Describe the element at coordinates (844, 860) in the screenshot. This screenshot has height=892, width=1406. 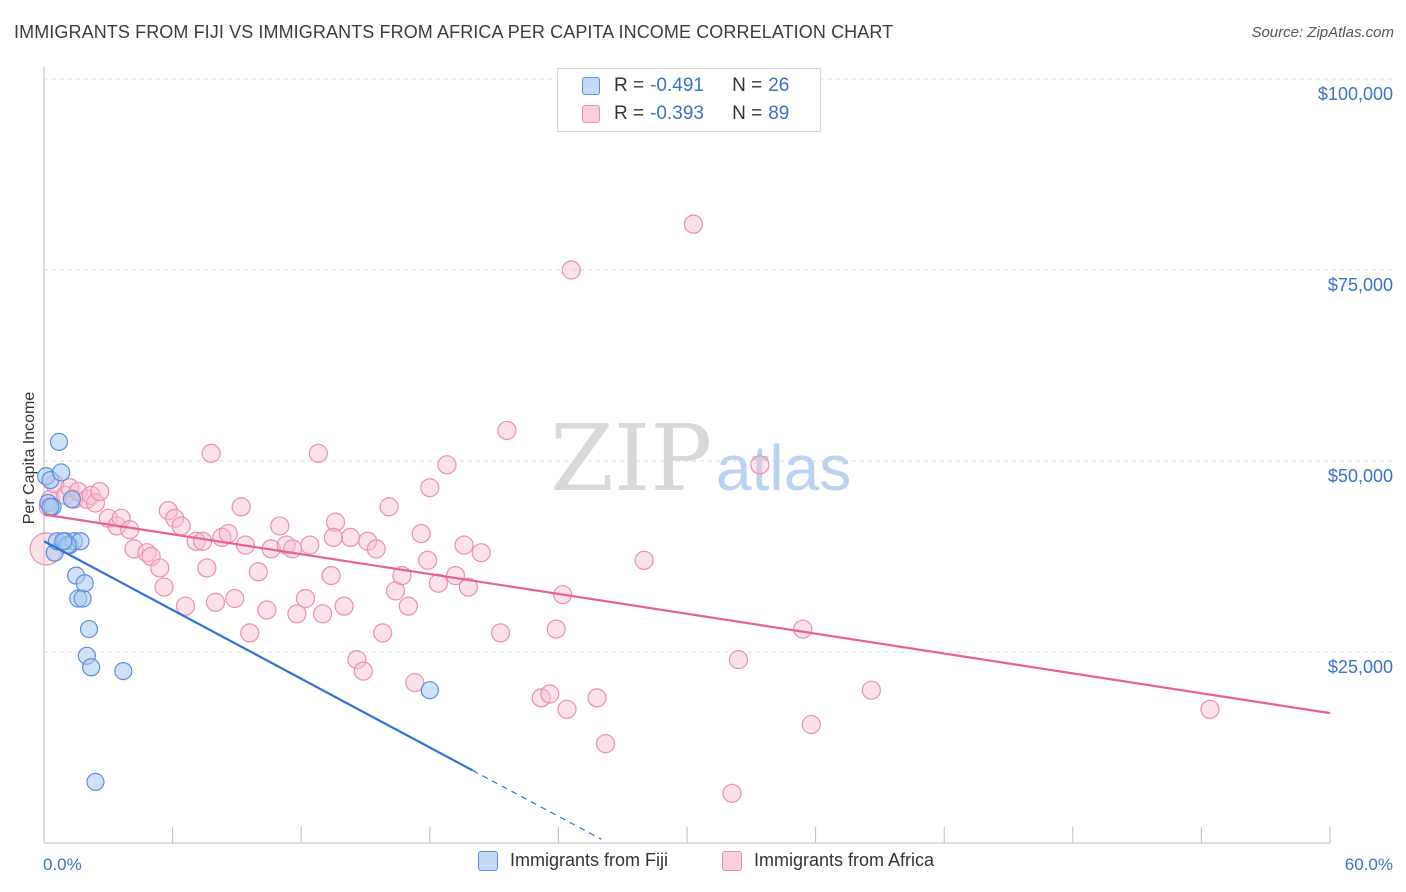
I see `bottom-legend-africa-label: Immigrants from Africa` at that location.